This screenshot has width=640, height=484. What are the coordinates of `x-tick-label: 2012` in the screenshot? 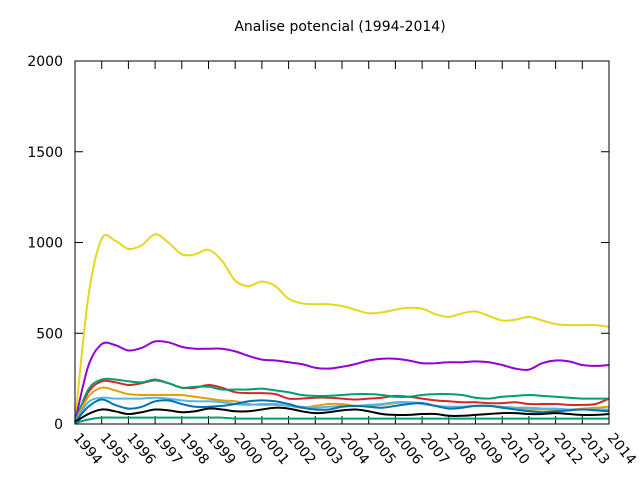 It's located at (568, 449).